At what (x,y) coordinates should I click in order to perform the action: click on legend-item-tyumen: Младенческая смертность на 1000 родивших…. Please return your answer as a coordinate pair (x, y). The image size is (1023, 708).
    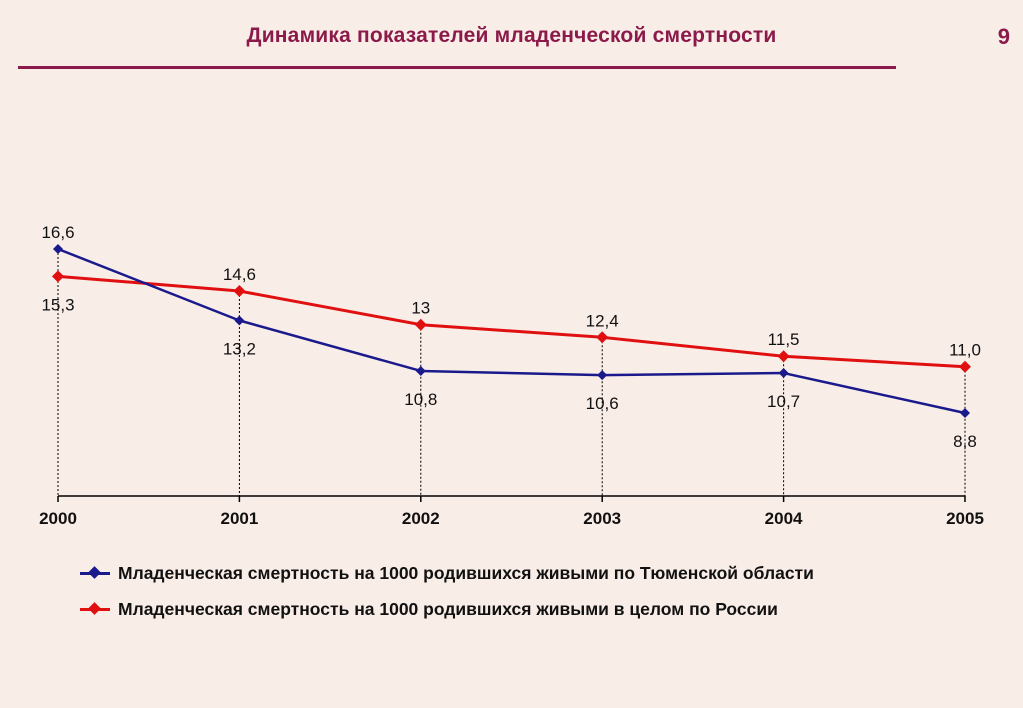
    Looking at the image, I should click on (447, 573).